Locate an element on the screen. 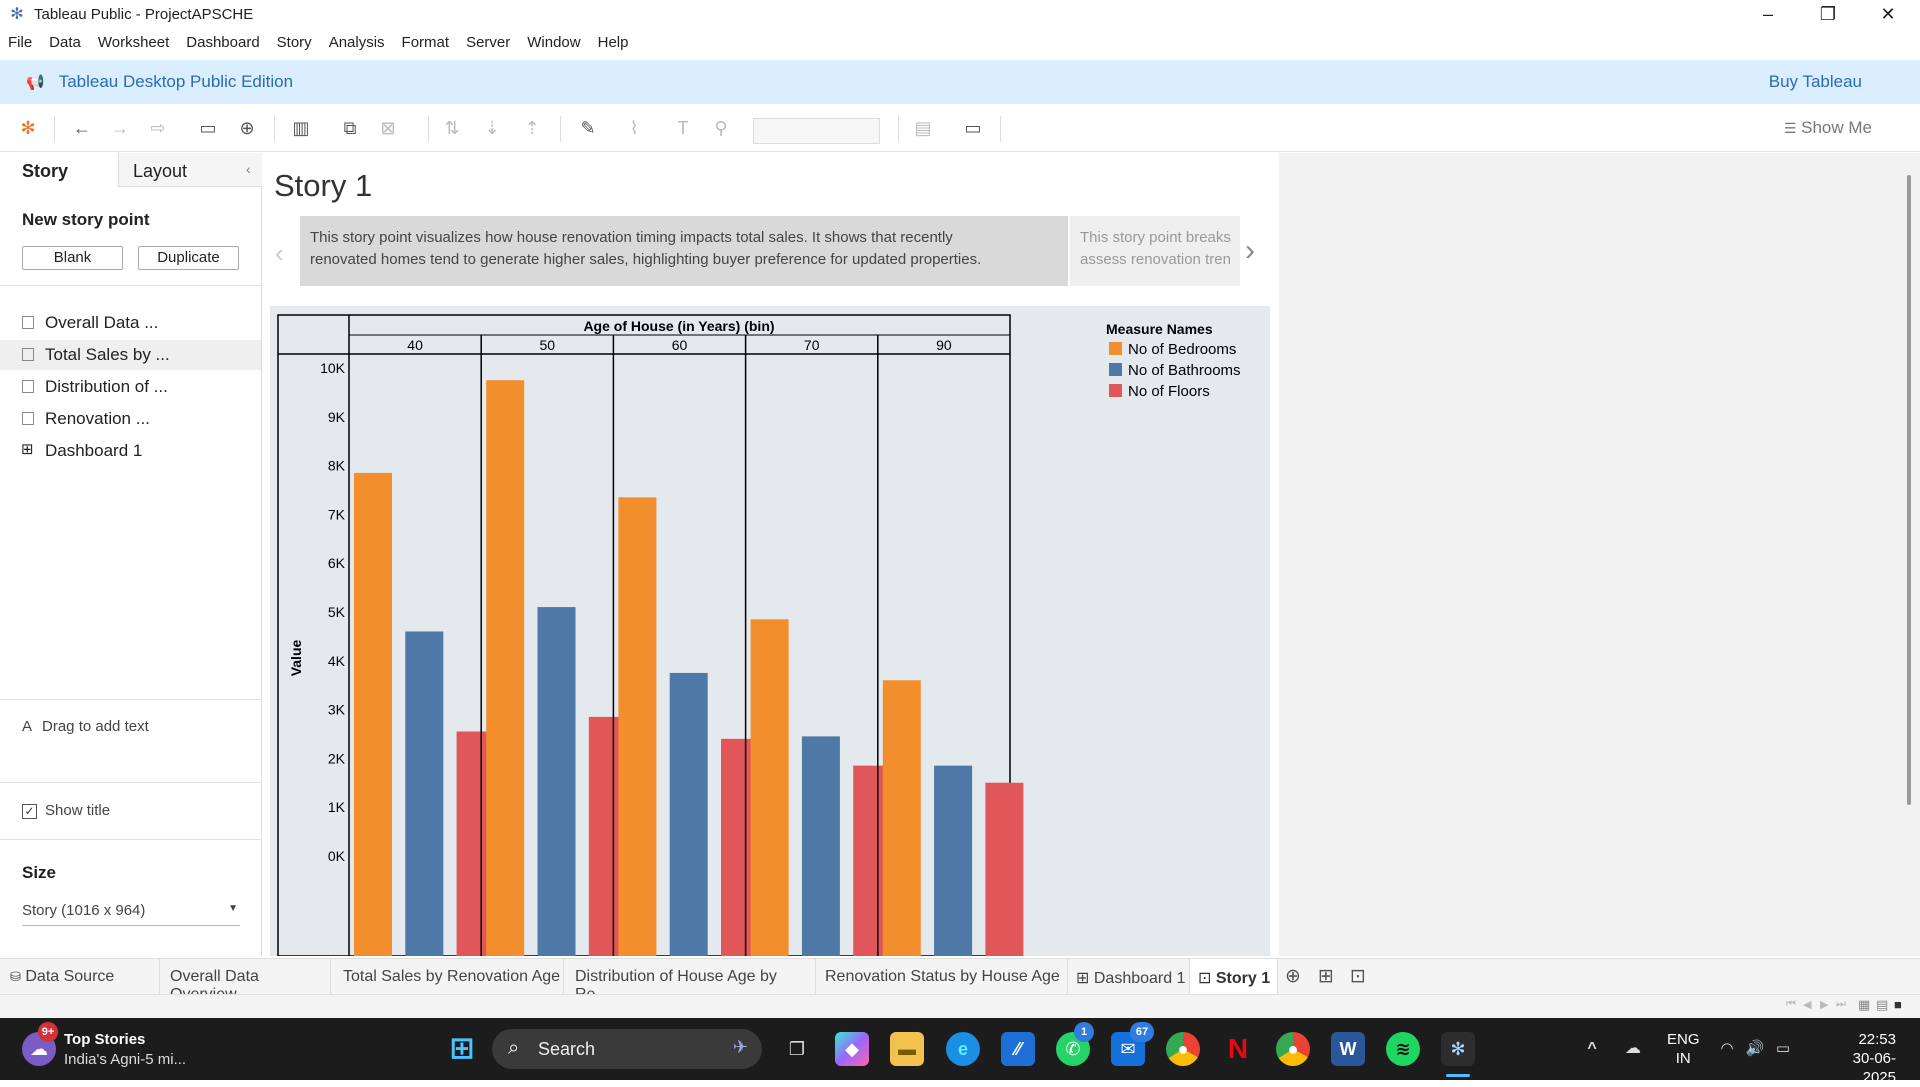 This screenshot has height=1087, width=1920. pin-icon: ⚲ is located at coordinates (721, 128).